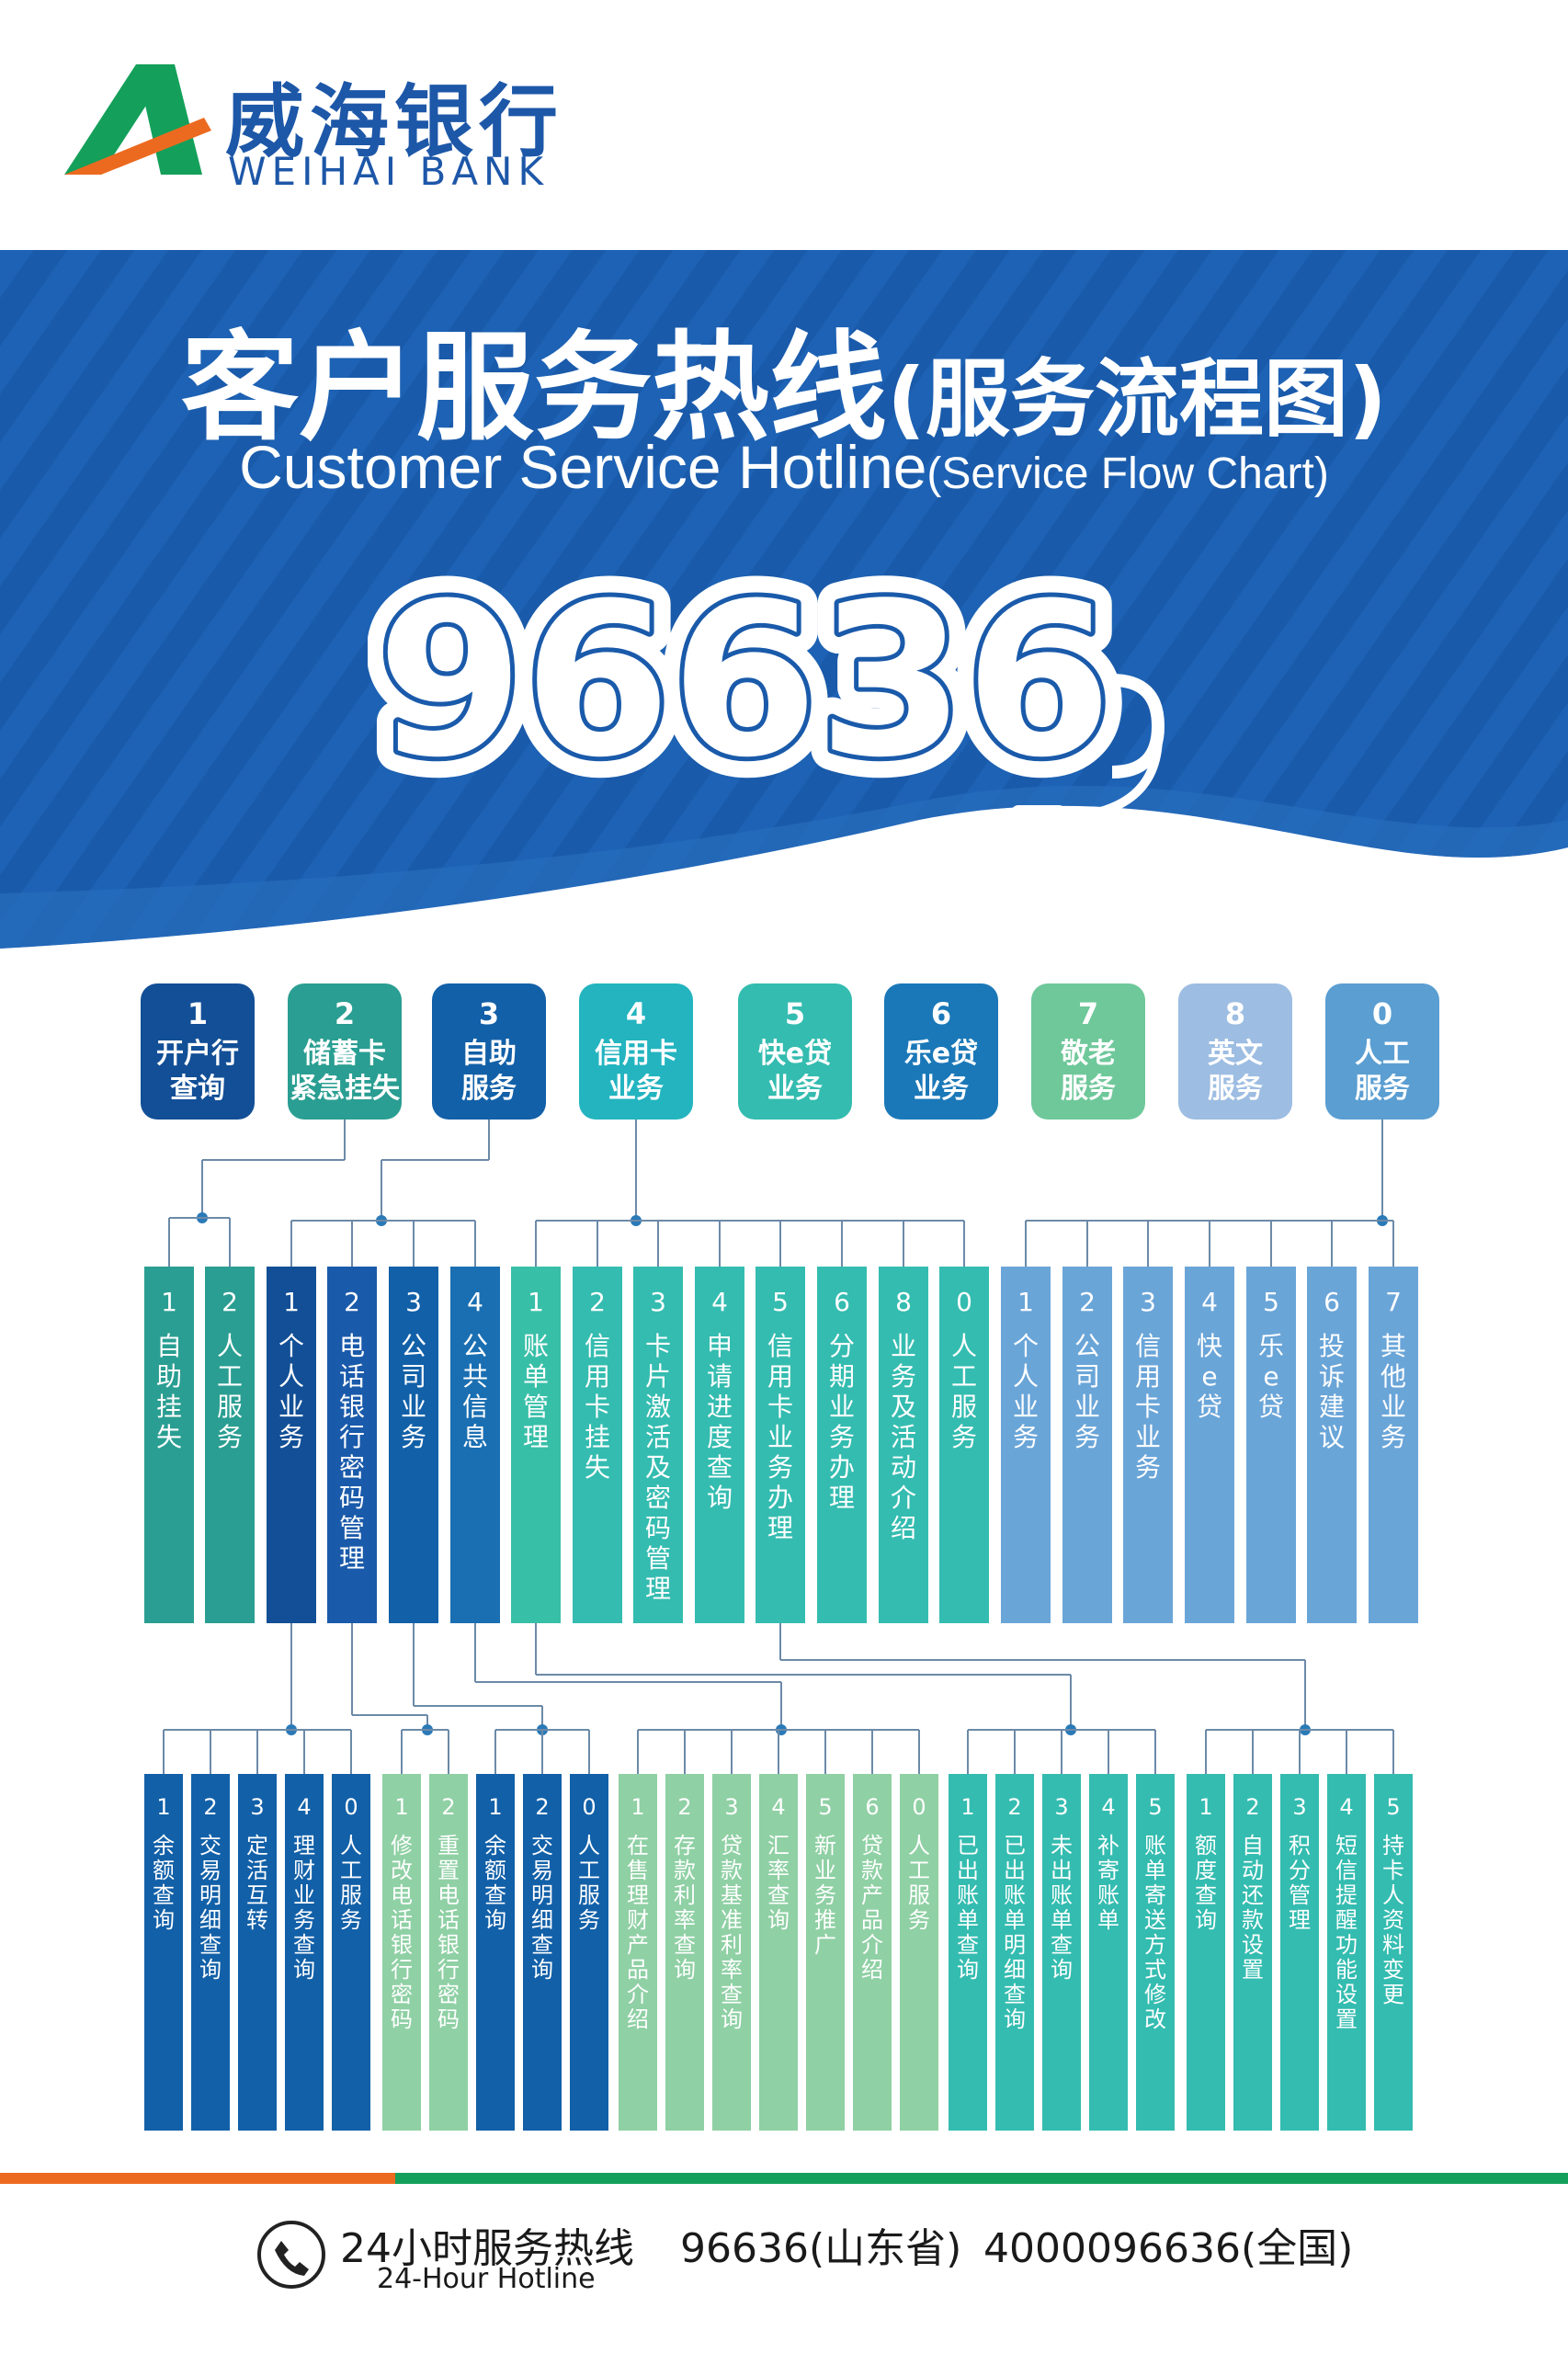 The image size is (1568, 2353). I want to click on option-label-char: 准, so click(732, 1920).